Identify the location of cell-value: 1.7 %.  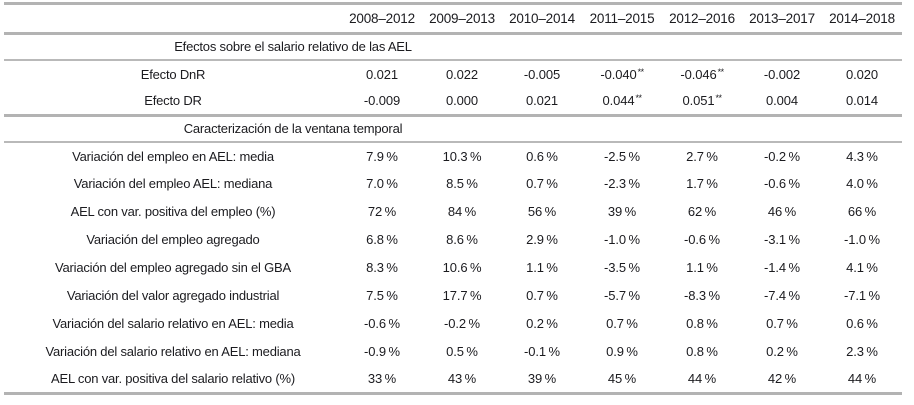
(702, 183).